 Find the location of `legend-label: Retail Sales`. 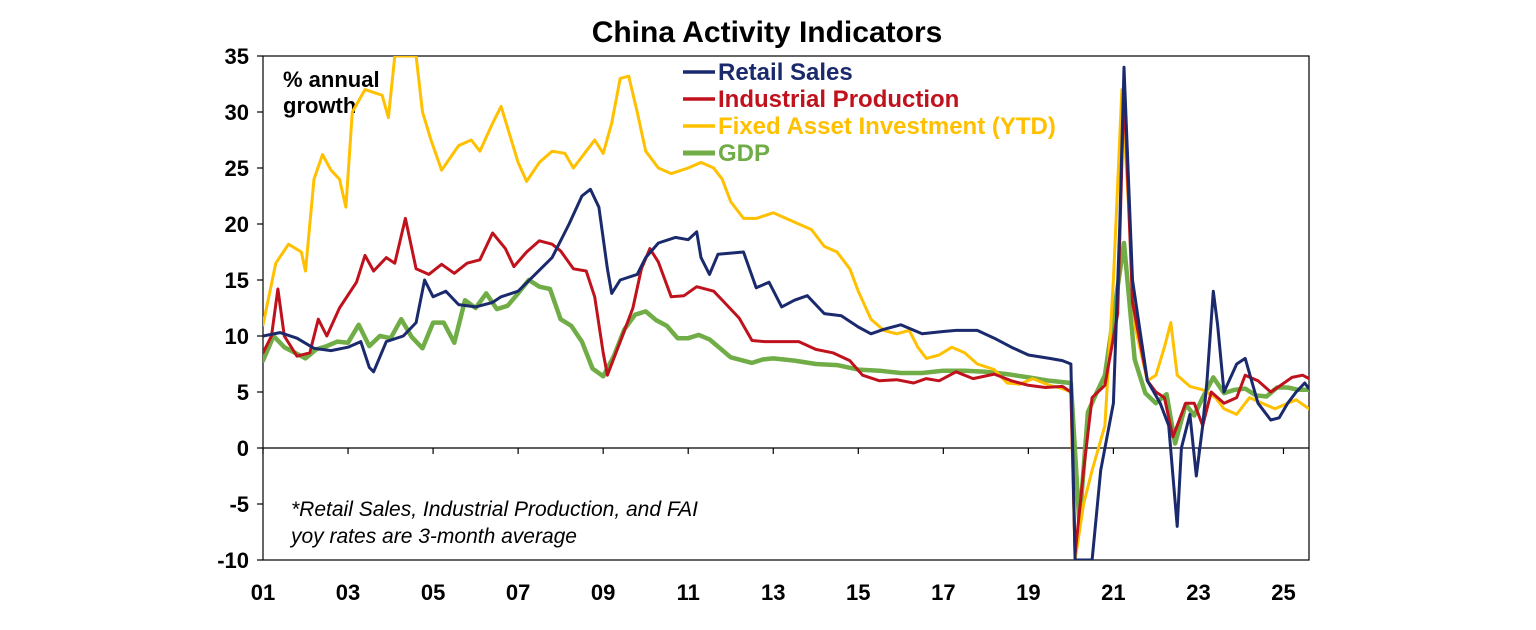

legend-label: Retail Sales is located at coordinates (785, 72).